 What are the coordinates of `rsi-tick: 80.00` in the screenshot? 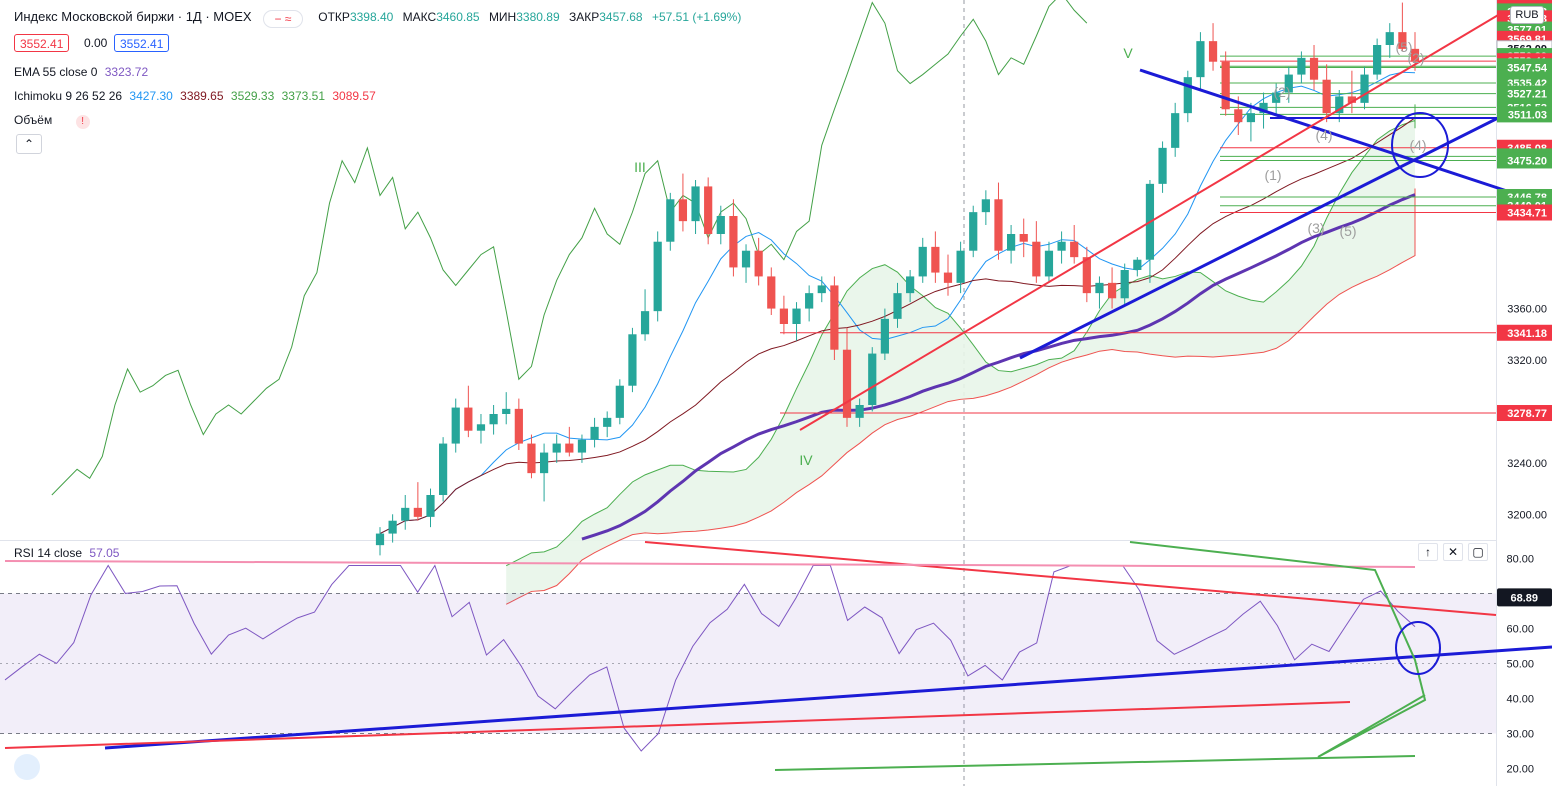 It's located at (1520, 560).